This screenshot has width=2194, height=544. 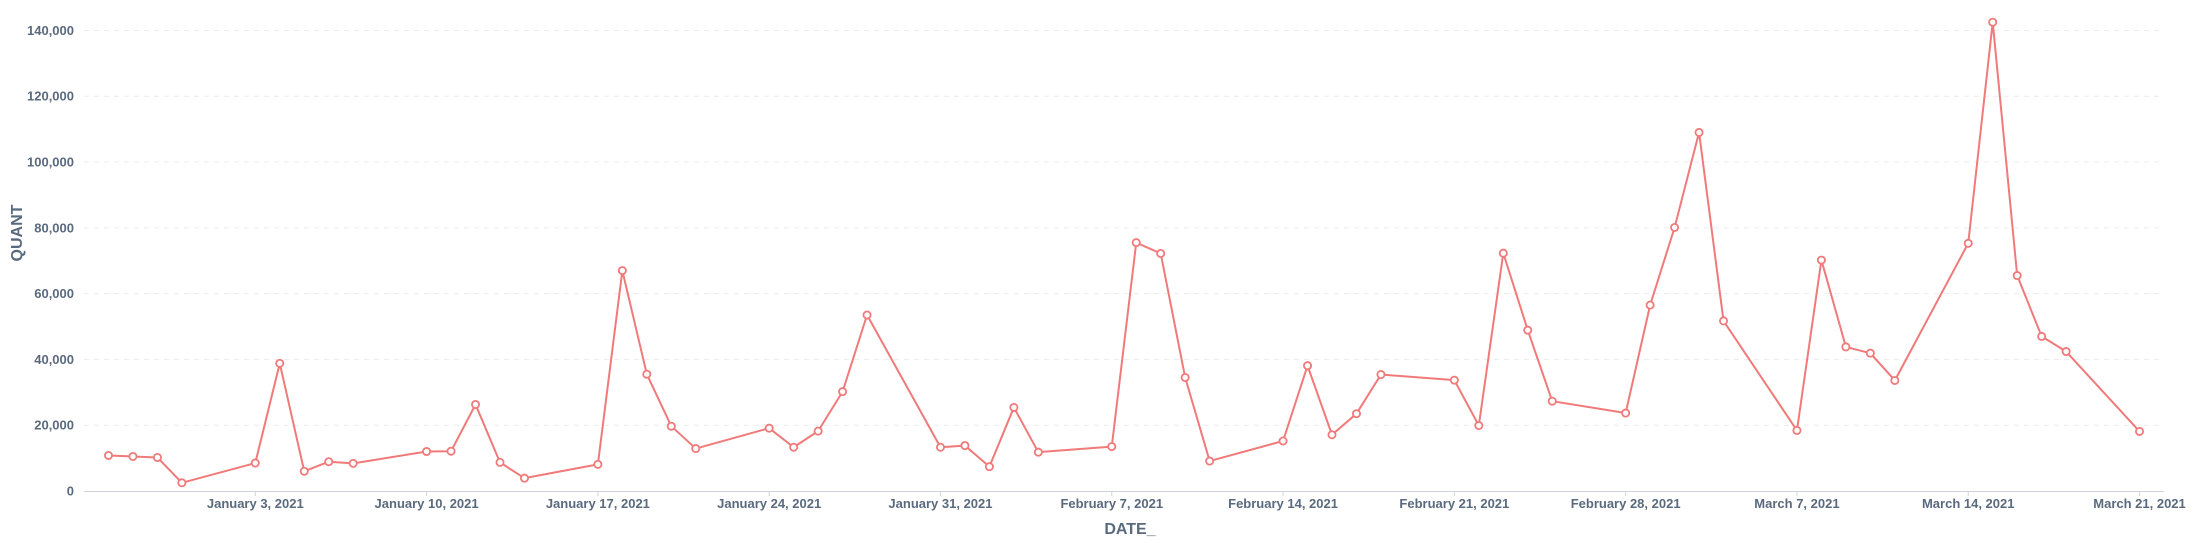 What do you see at coordinates (1454, 503) in the screenshot?
I see `x-tick-label: February 21, 2021` at bounding box center [1454, 503].